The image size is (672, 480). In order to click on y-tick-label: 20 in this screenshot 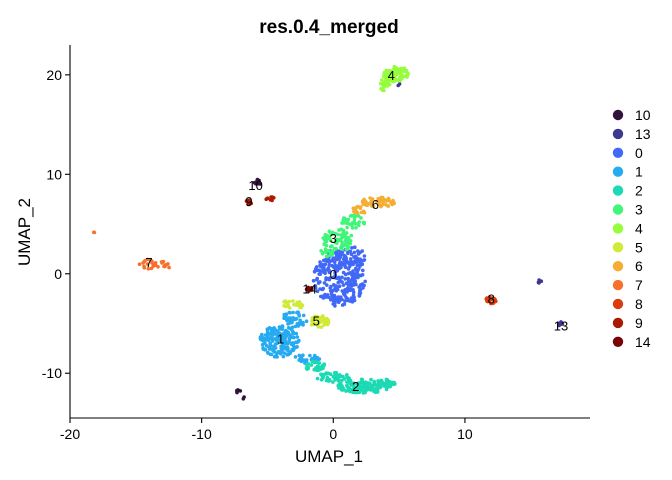, I will do `click(54, 75)`.